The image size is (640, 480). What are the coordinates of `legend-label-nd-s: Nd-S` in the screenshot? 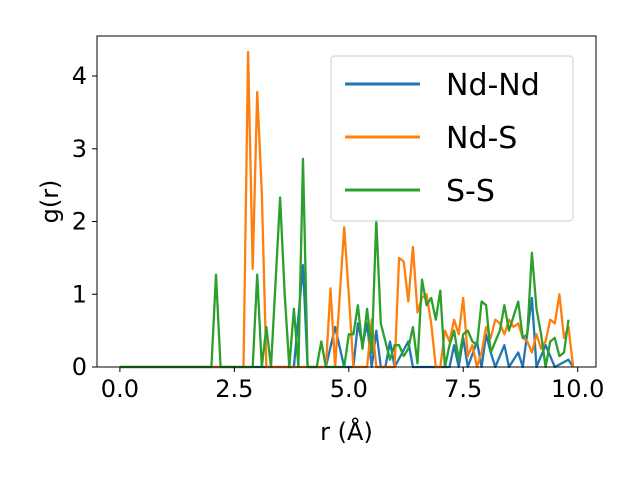 It's located at (481, 138).